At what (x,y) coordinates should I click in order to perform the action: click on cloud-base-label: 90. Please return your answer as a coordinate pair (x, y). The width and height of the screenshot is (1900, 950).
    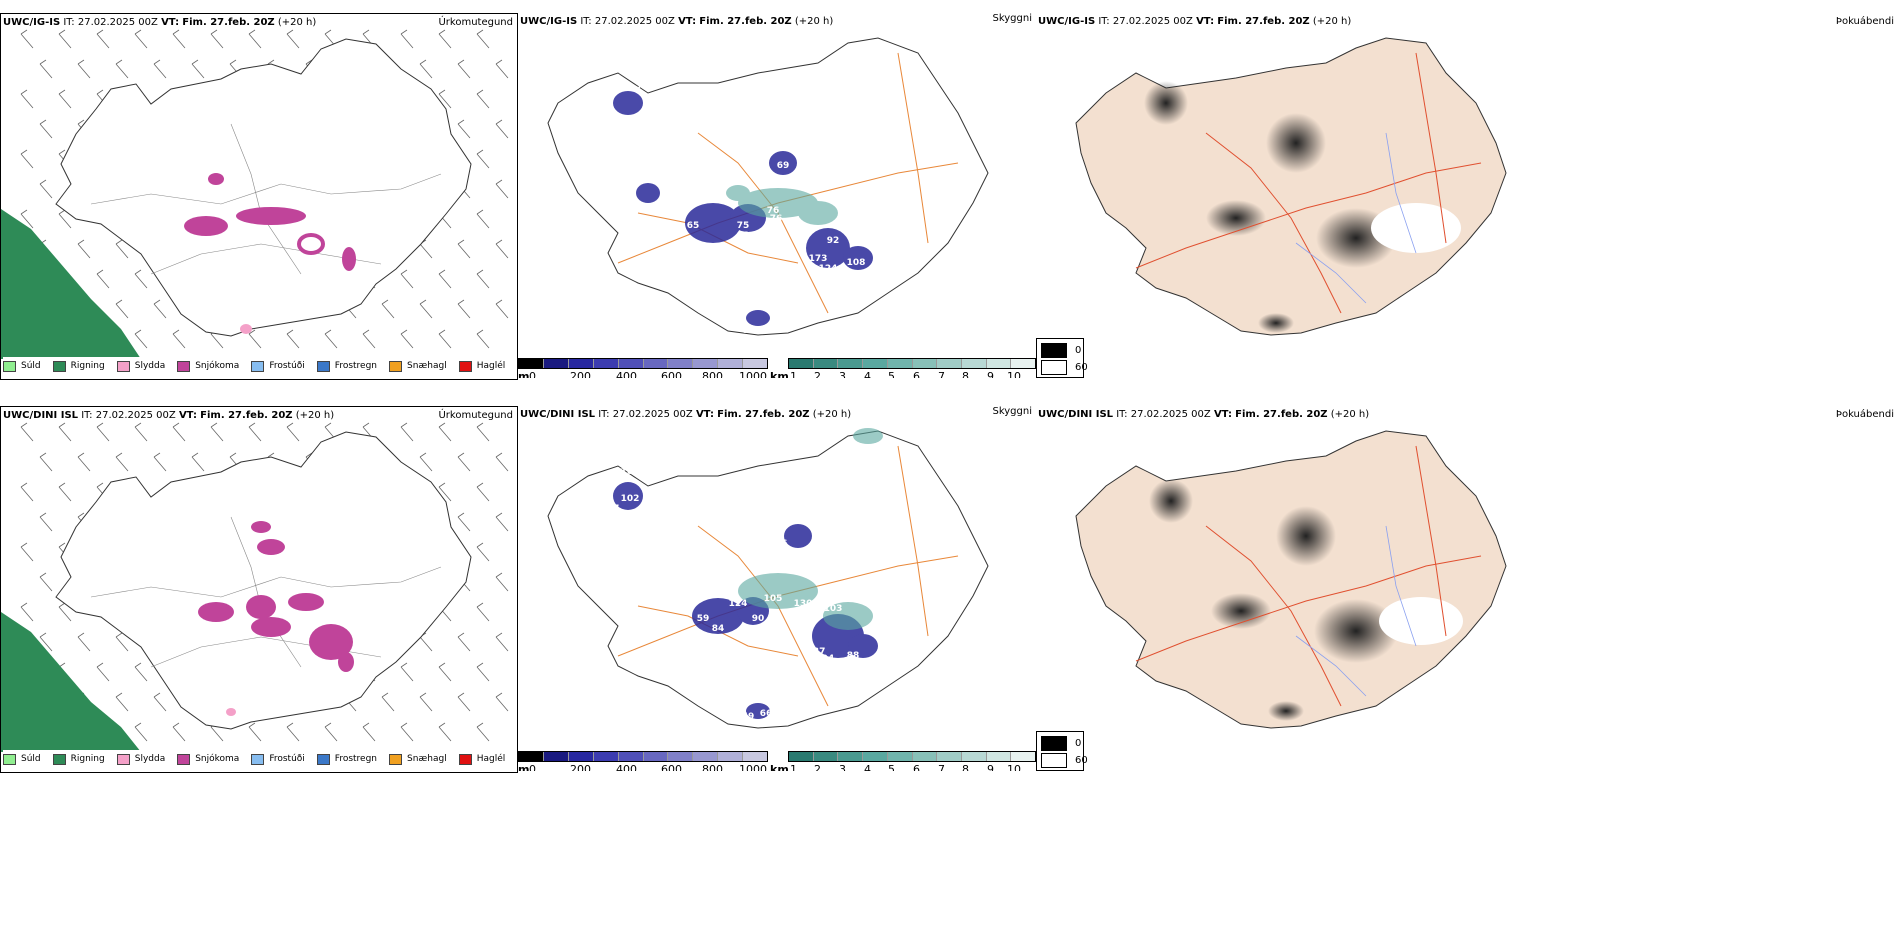
    Looking at the image, I should click on (758, 619).